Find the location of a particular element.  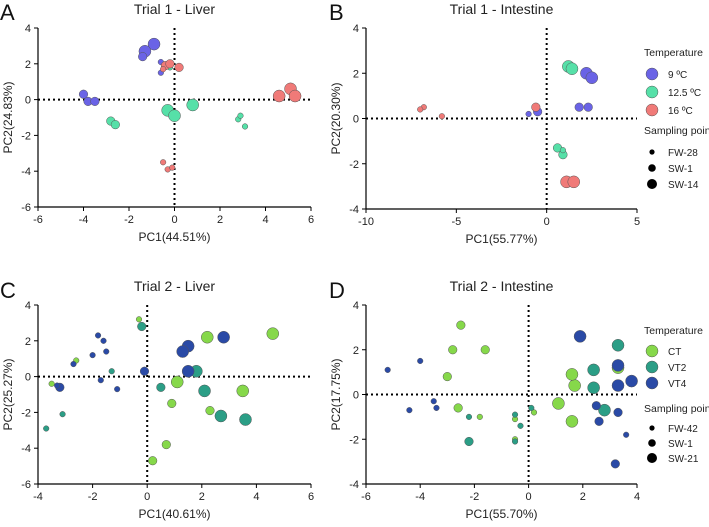

legend-swatch-vt4 is located at coordinates (652, 383).